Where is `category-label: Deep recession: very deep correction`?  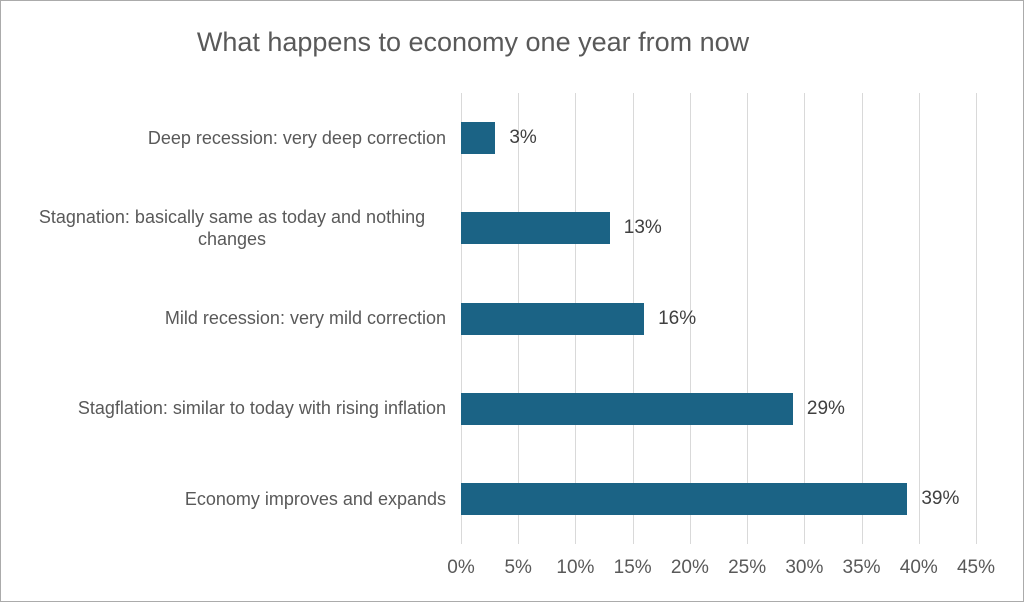
category-label: Deep recession: very deep correction is located at coordinates (231, 138).